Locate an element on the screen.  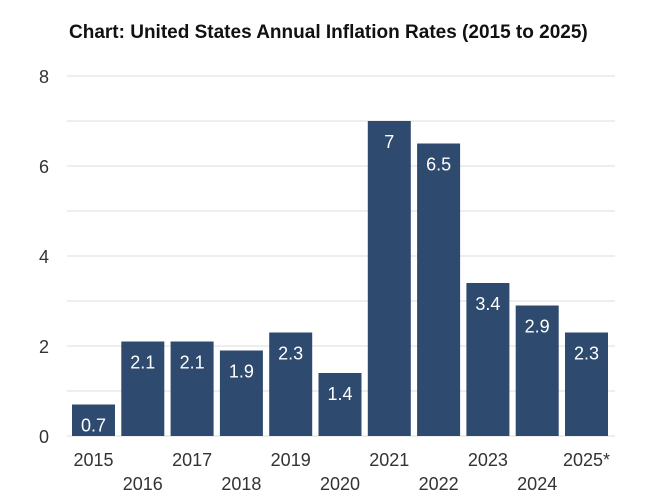
bar-2022 is located at coordinates (439, 289).